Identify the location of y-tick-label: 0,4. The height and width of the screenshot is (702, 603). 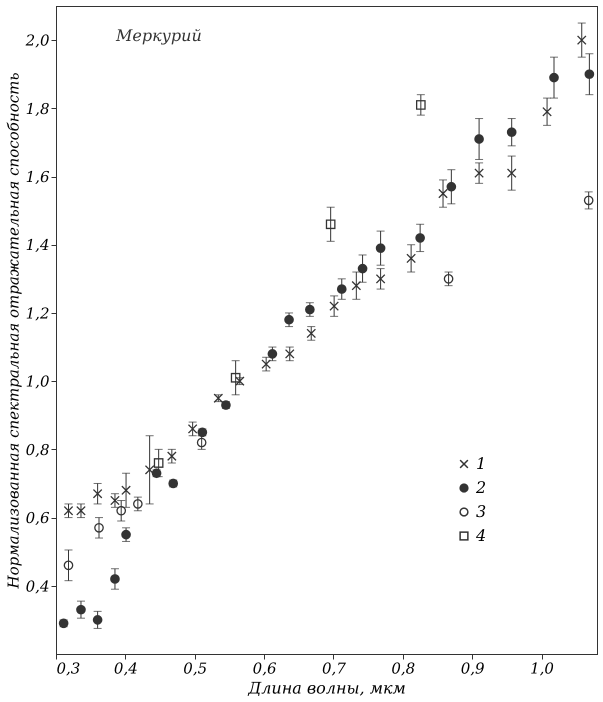
(38, 586).